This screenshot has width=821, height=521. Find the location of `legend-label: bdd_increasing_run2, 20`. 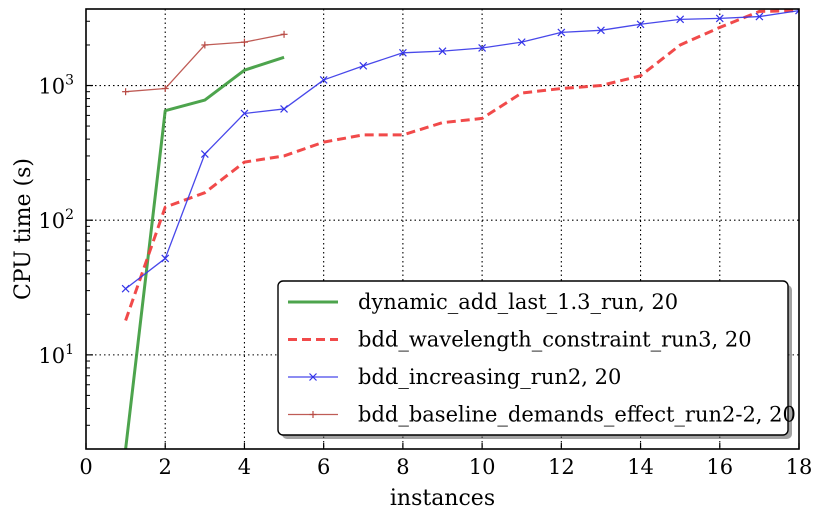

legend-label: bdd_increasing_run2, 20 is located at coordinates (489, 377).